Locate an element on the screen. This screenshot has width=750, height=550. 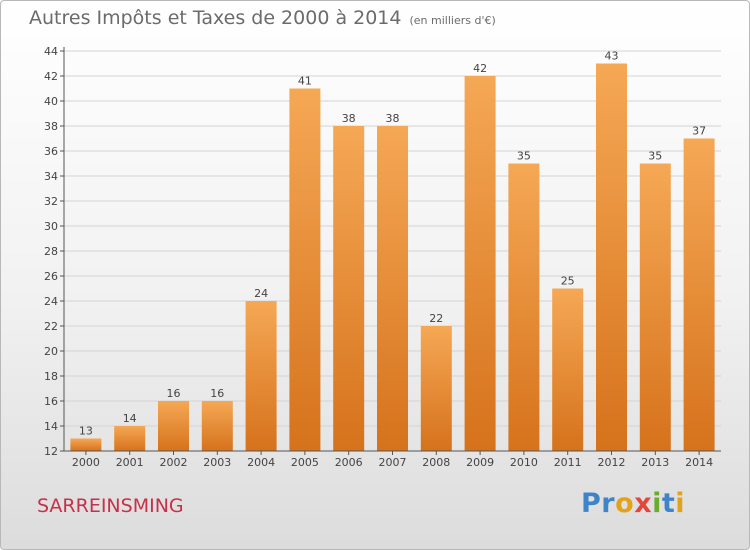
x-tick-label: 2005 is located at coordinates (305, 462).